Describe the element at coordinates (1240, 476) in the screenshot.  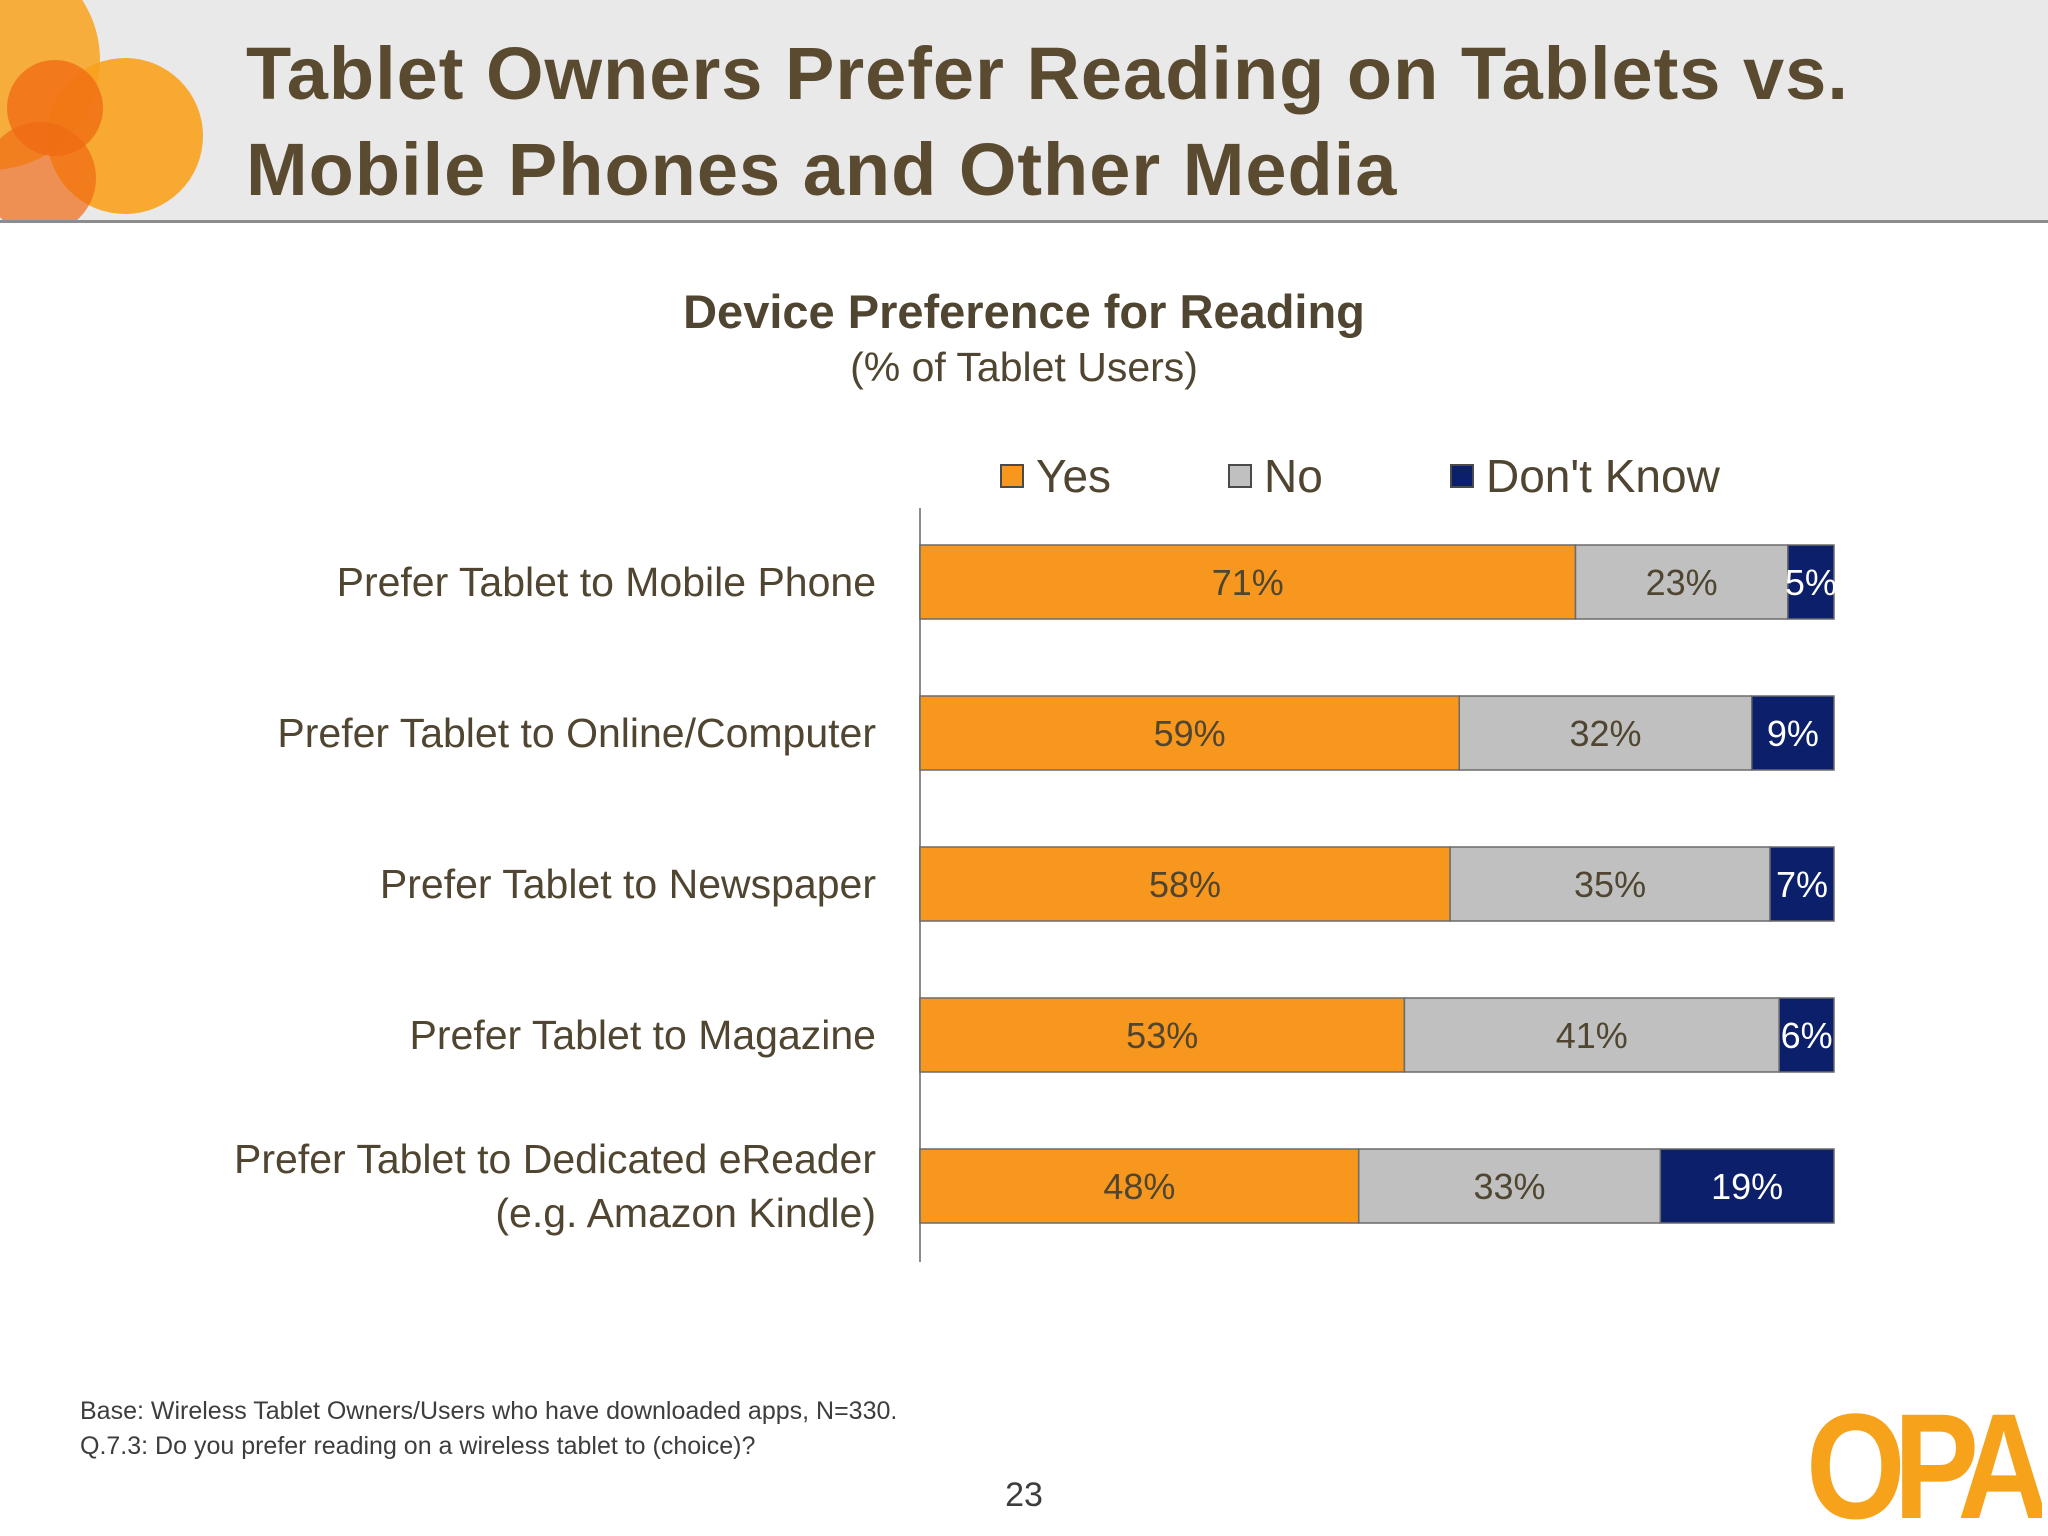
I see `legend-swatch-no` at that location.